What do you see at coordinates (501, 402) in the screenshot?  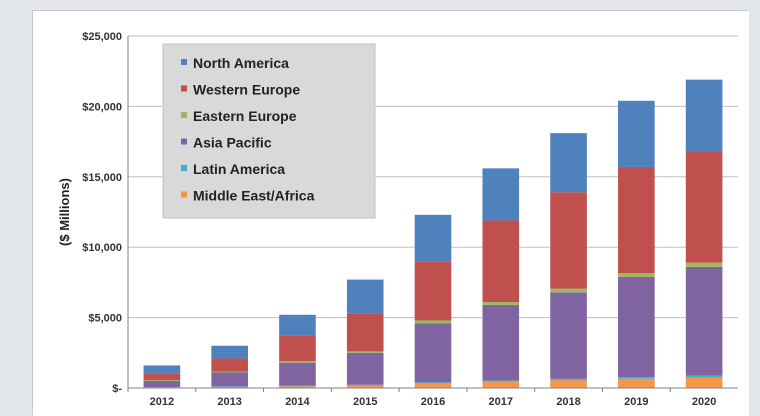 I see `x-tick-label: 2017` at bounding box center [501, 402].